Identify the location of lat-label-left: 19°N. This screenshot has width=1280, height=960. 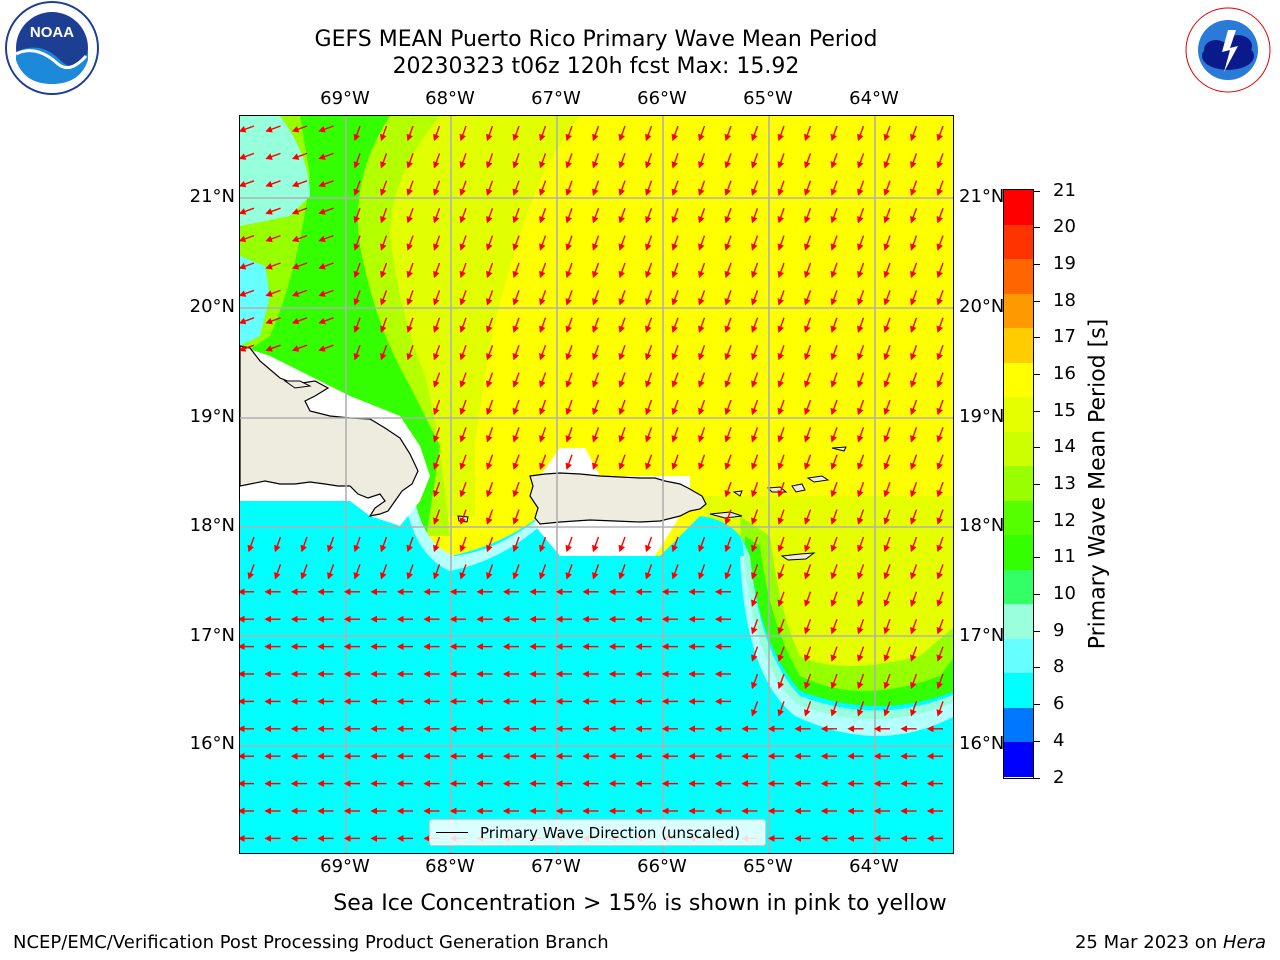
(212, 416).